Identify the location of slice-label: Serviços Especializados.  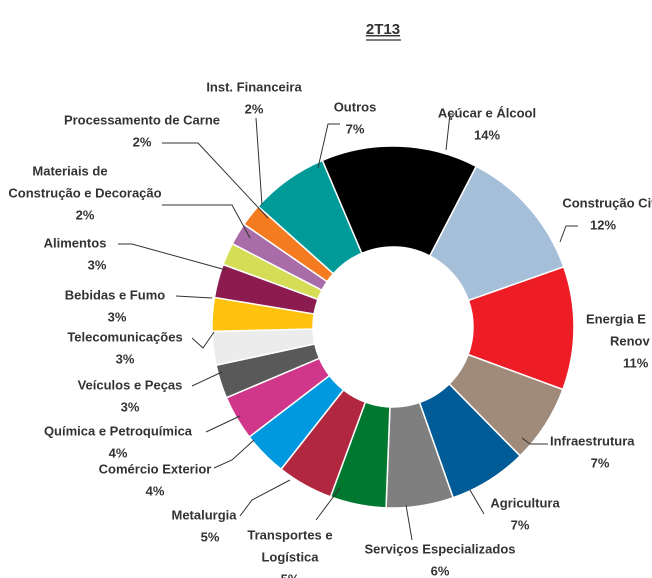
(439, 548).